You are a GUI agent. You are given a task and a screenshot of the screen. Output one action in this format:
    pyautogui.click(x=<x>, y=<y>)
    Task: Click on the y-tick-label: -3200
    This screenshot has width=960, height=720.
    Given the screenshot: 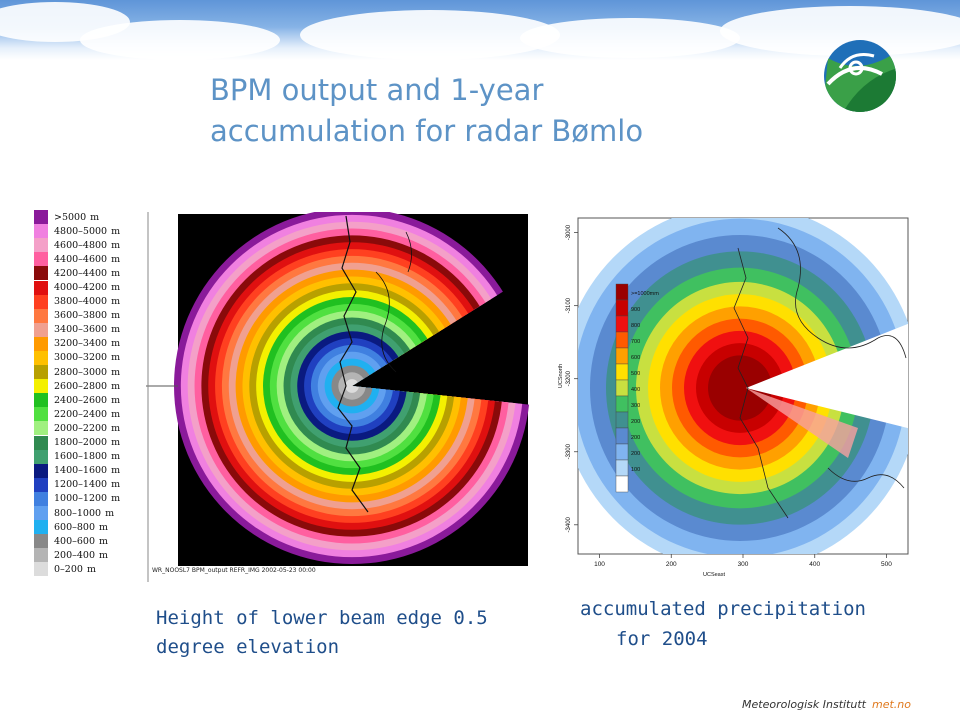 What is the action you would take?
    pyautogui.click(x=569, y=378)
    